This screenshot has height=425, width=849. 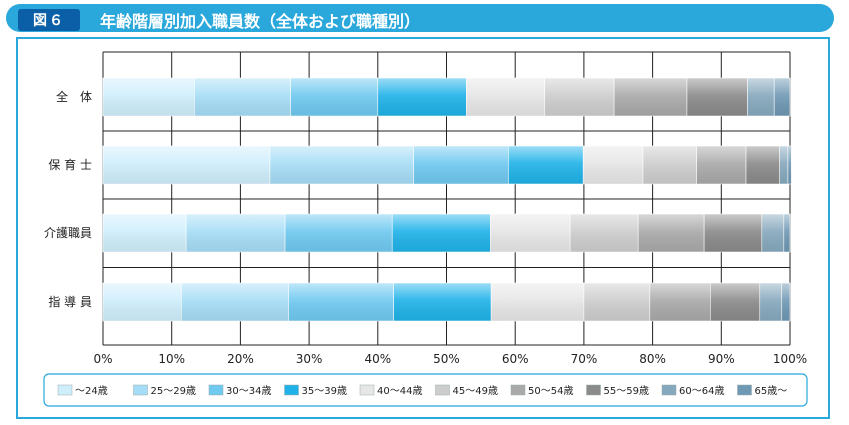 What do you see at coordinates (70, 301) in the screenshot?
I see `category-label: 指 導 員` at bounding box center [70, 301].